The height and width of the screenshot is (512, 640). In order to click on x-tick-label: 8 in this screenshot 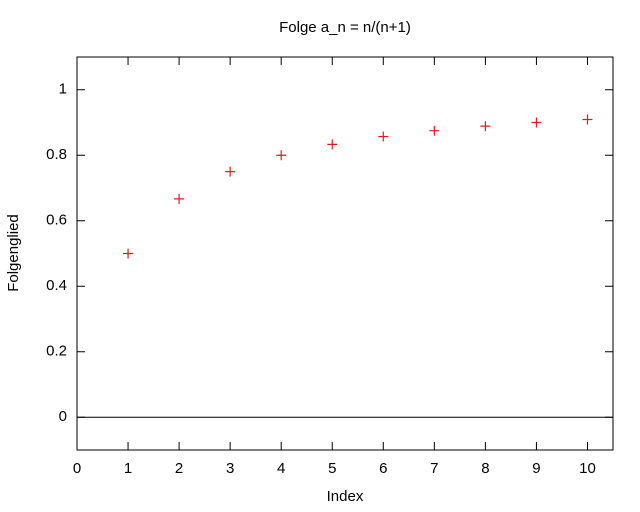, I will do `click(485, 468)`.